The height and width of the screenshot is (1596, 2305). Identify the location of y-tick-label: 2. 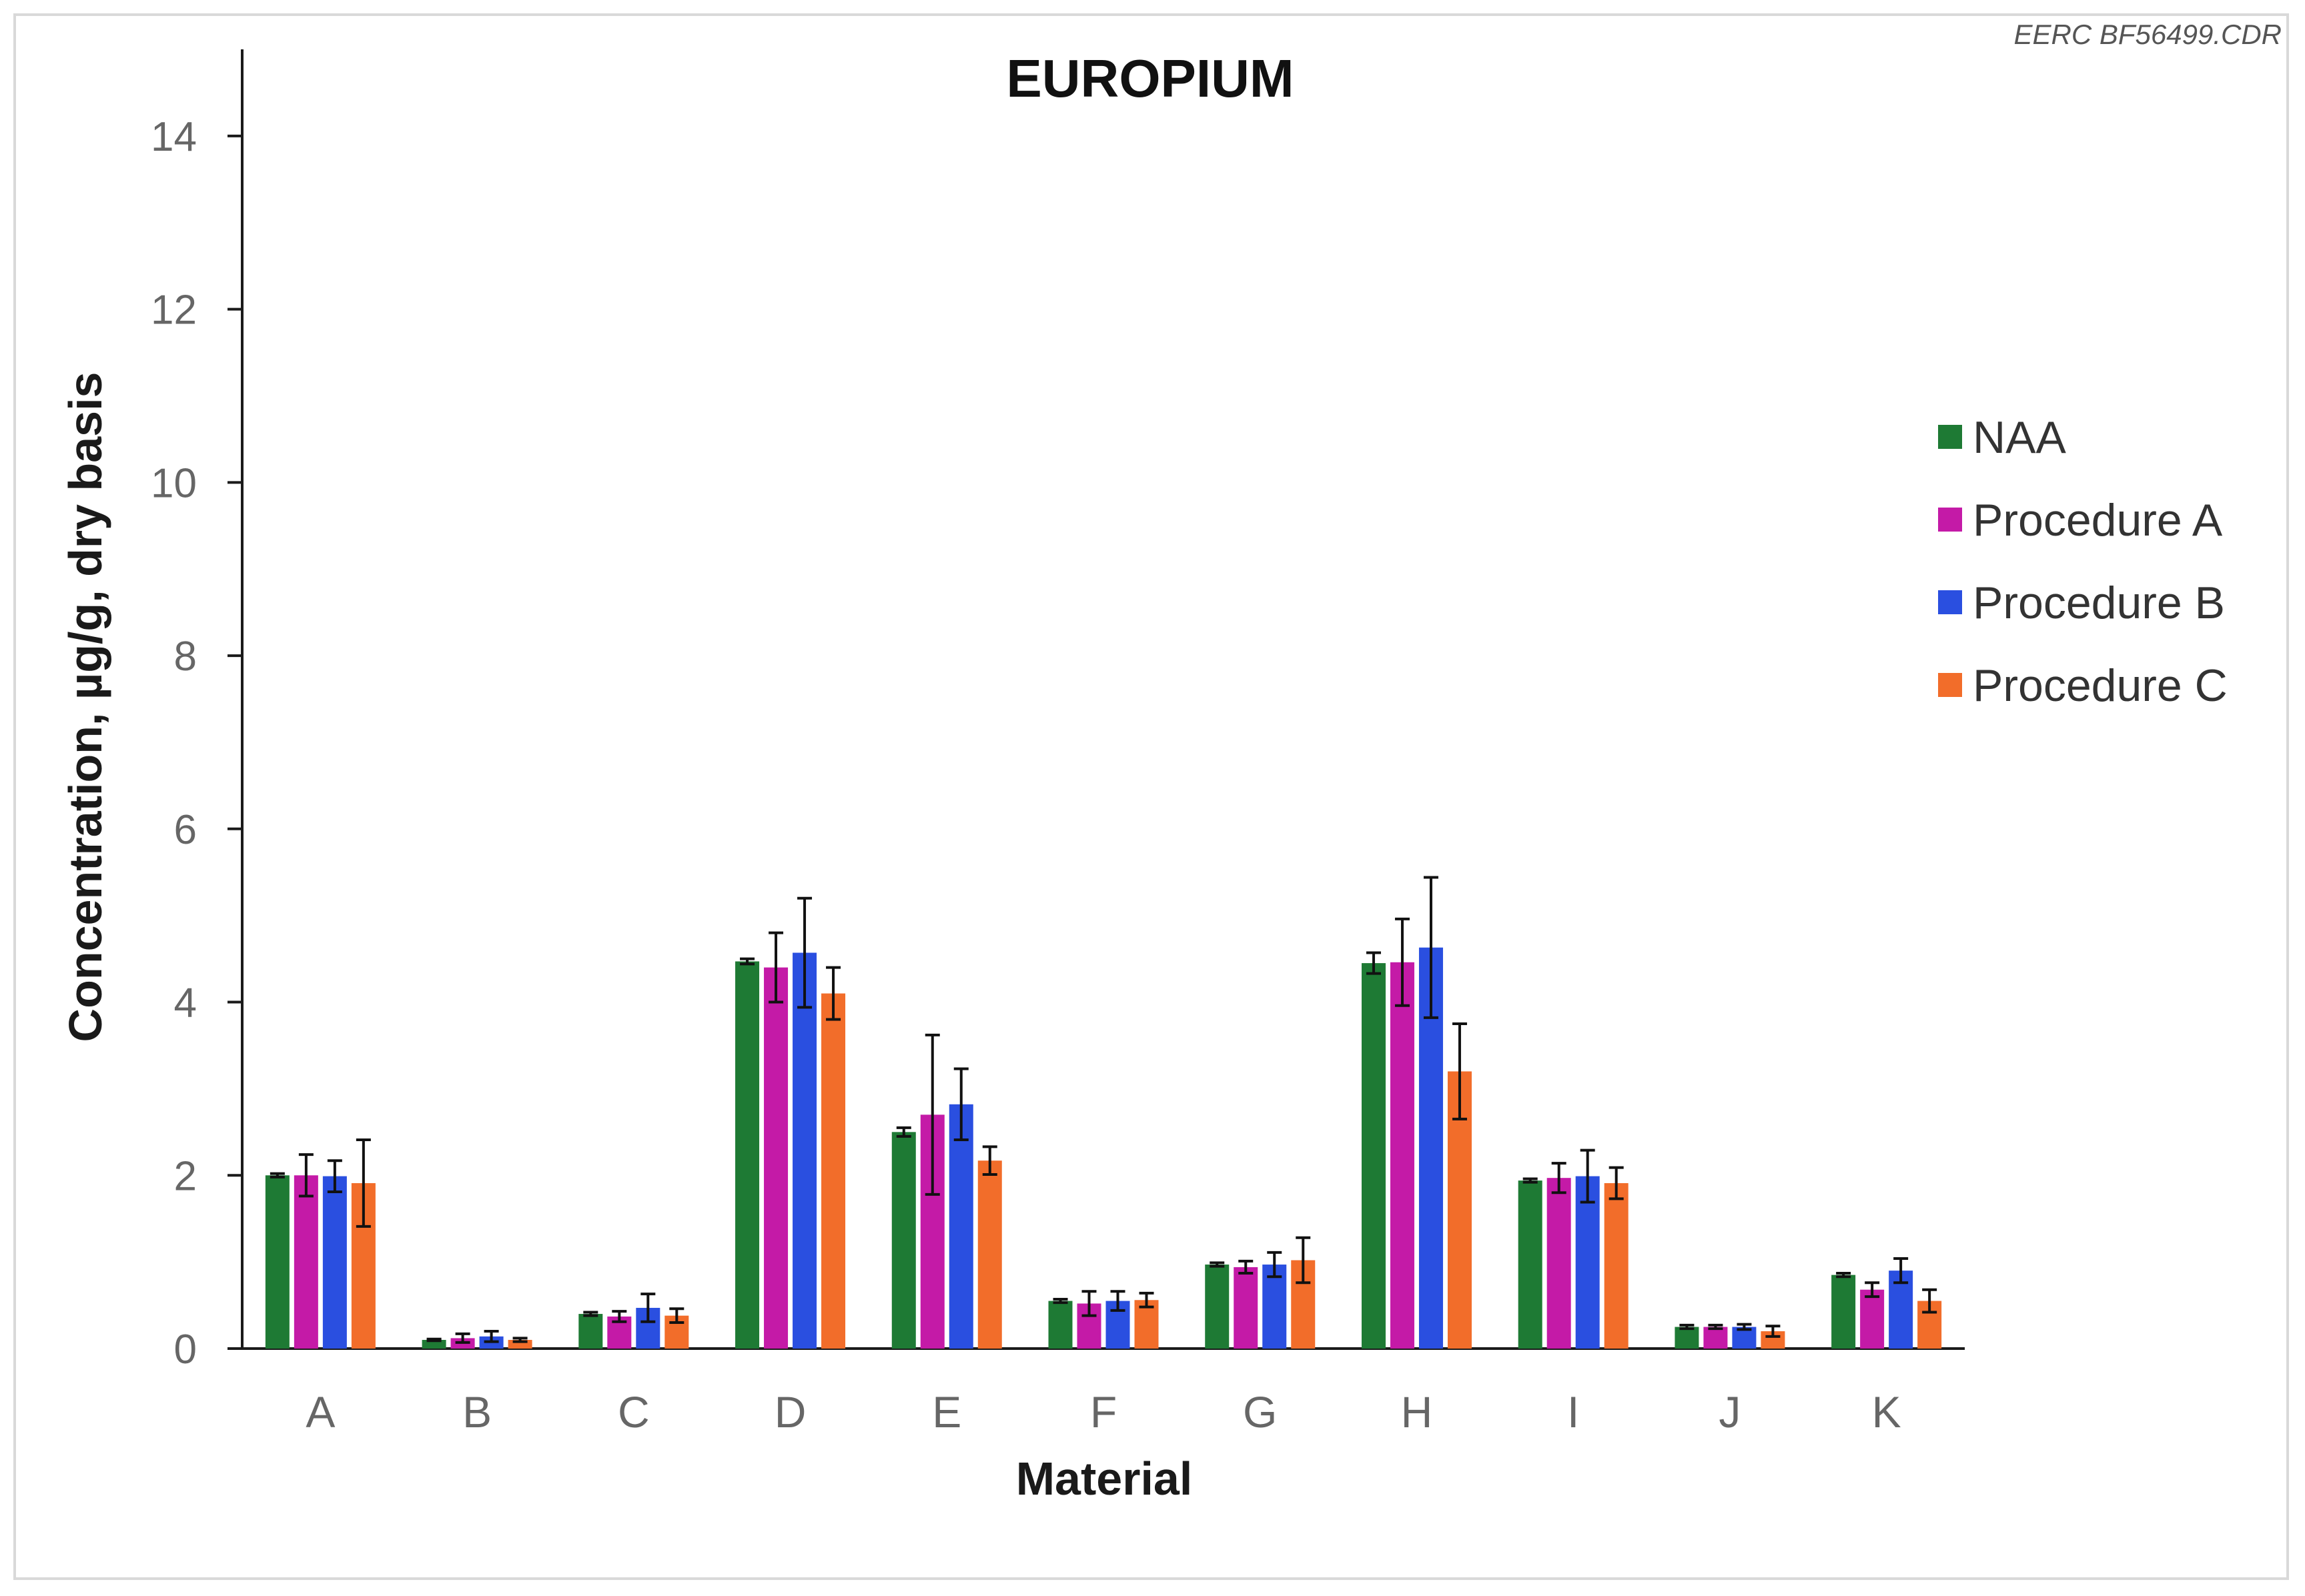
(185, 1176).